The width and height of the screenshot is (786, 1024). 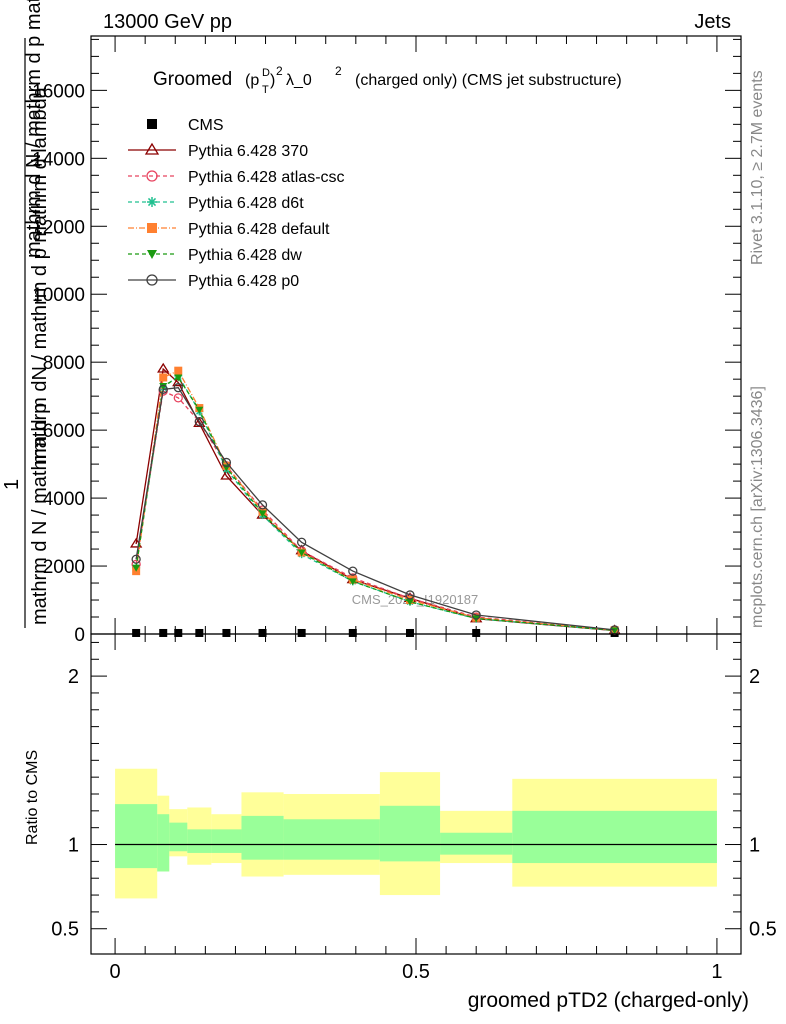 What do you see at coordinates (73, 846) in the screenshot?
I see `ratio-y-tick-label: 1` at bounding box center [73, 846].